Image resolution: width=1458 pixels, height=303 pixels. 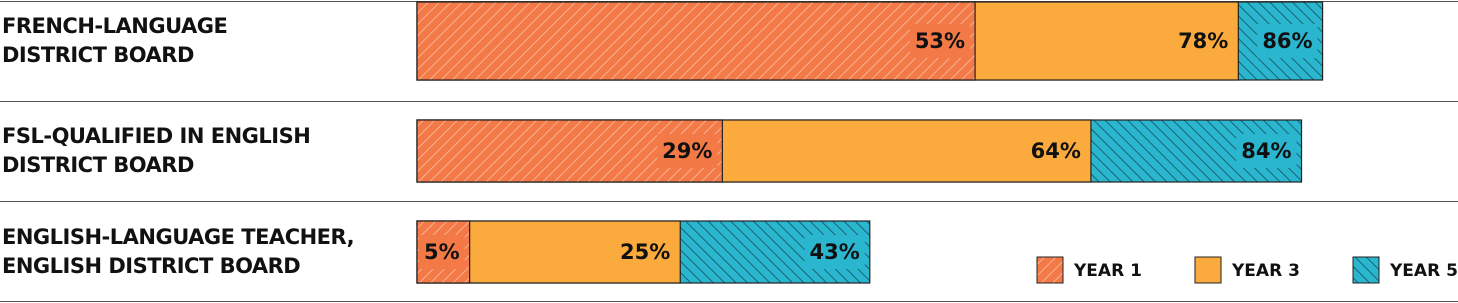 I want to click on value-label: 5%, so click(x=442, y=252).